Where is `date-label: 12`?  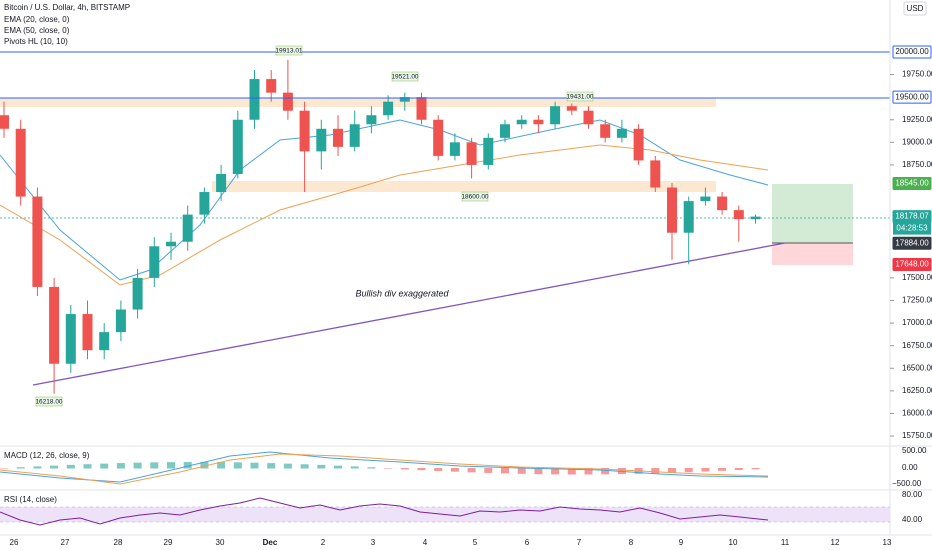
date-label: 12 is located at coordinates (835, 542).